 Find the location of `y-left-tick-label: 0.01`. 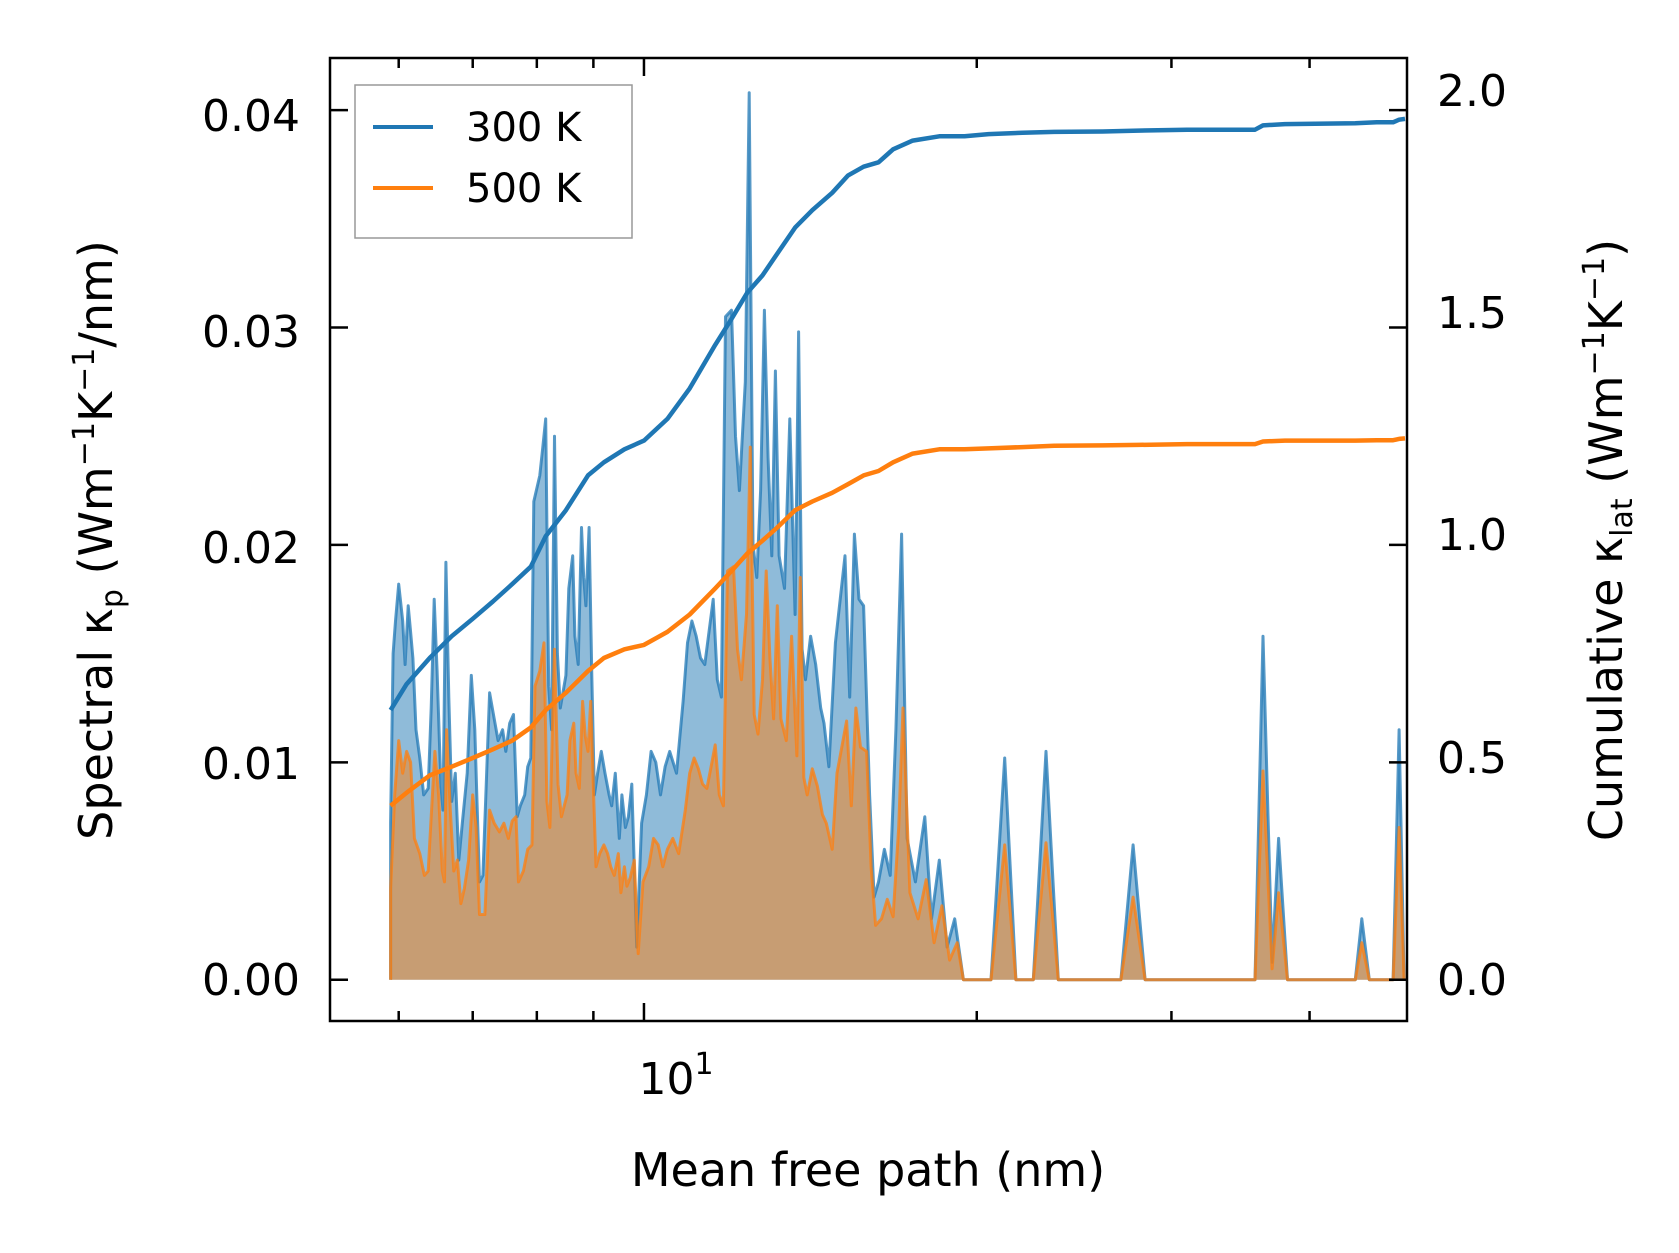

y-left-tick-label: 0.01 is located at coordinates (251, 764).